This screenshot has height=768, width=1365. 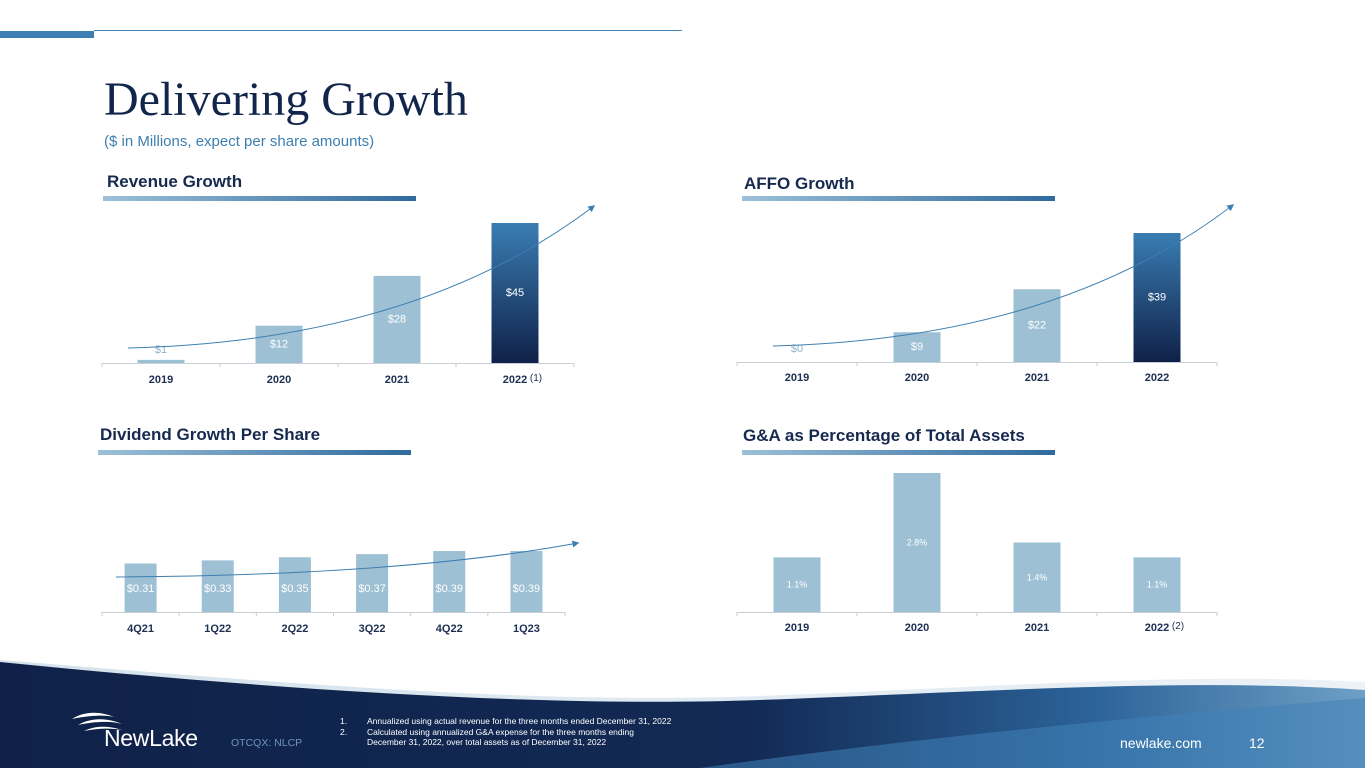 What do you see at coordinates (161, 350) in the screenshot?
I see `revenue-value-label: $1` at bounding box center [161, 350].